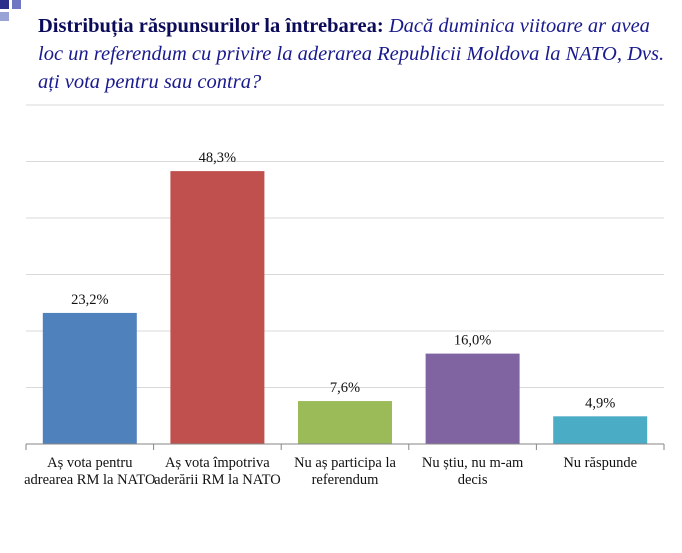  What do you see at coordinates (4, 16) in the screenshot?
I see `title-decor-light-square` at bounding box center [4, 16].